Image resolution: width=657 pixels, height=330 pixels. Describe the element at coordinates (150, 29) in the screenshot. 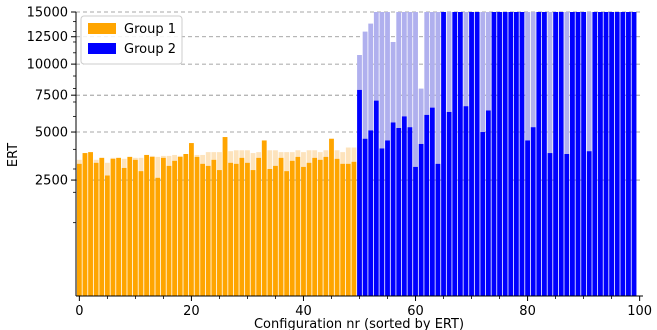

I see `legend-label-group-1: Group 1` at that location.